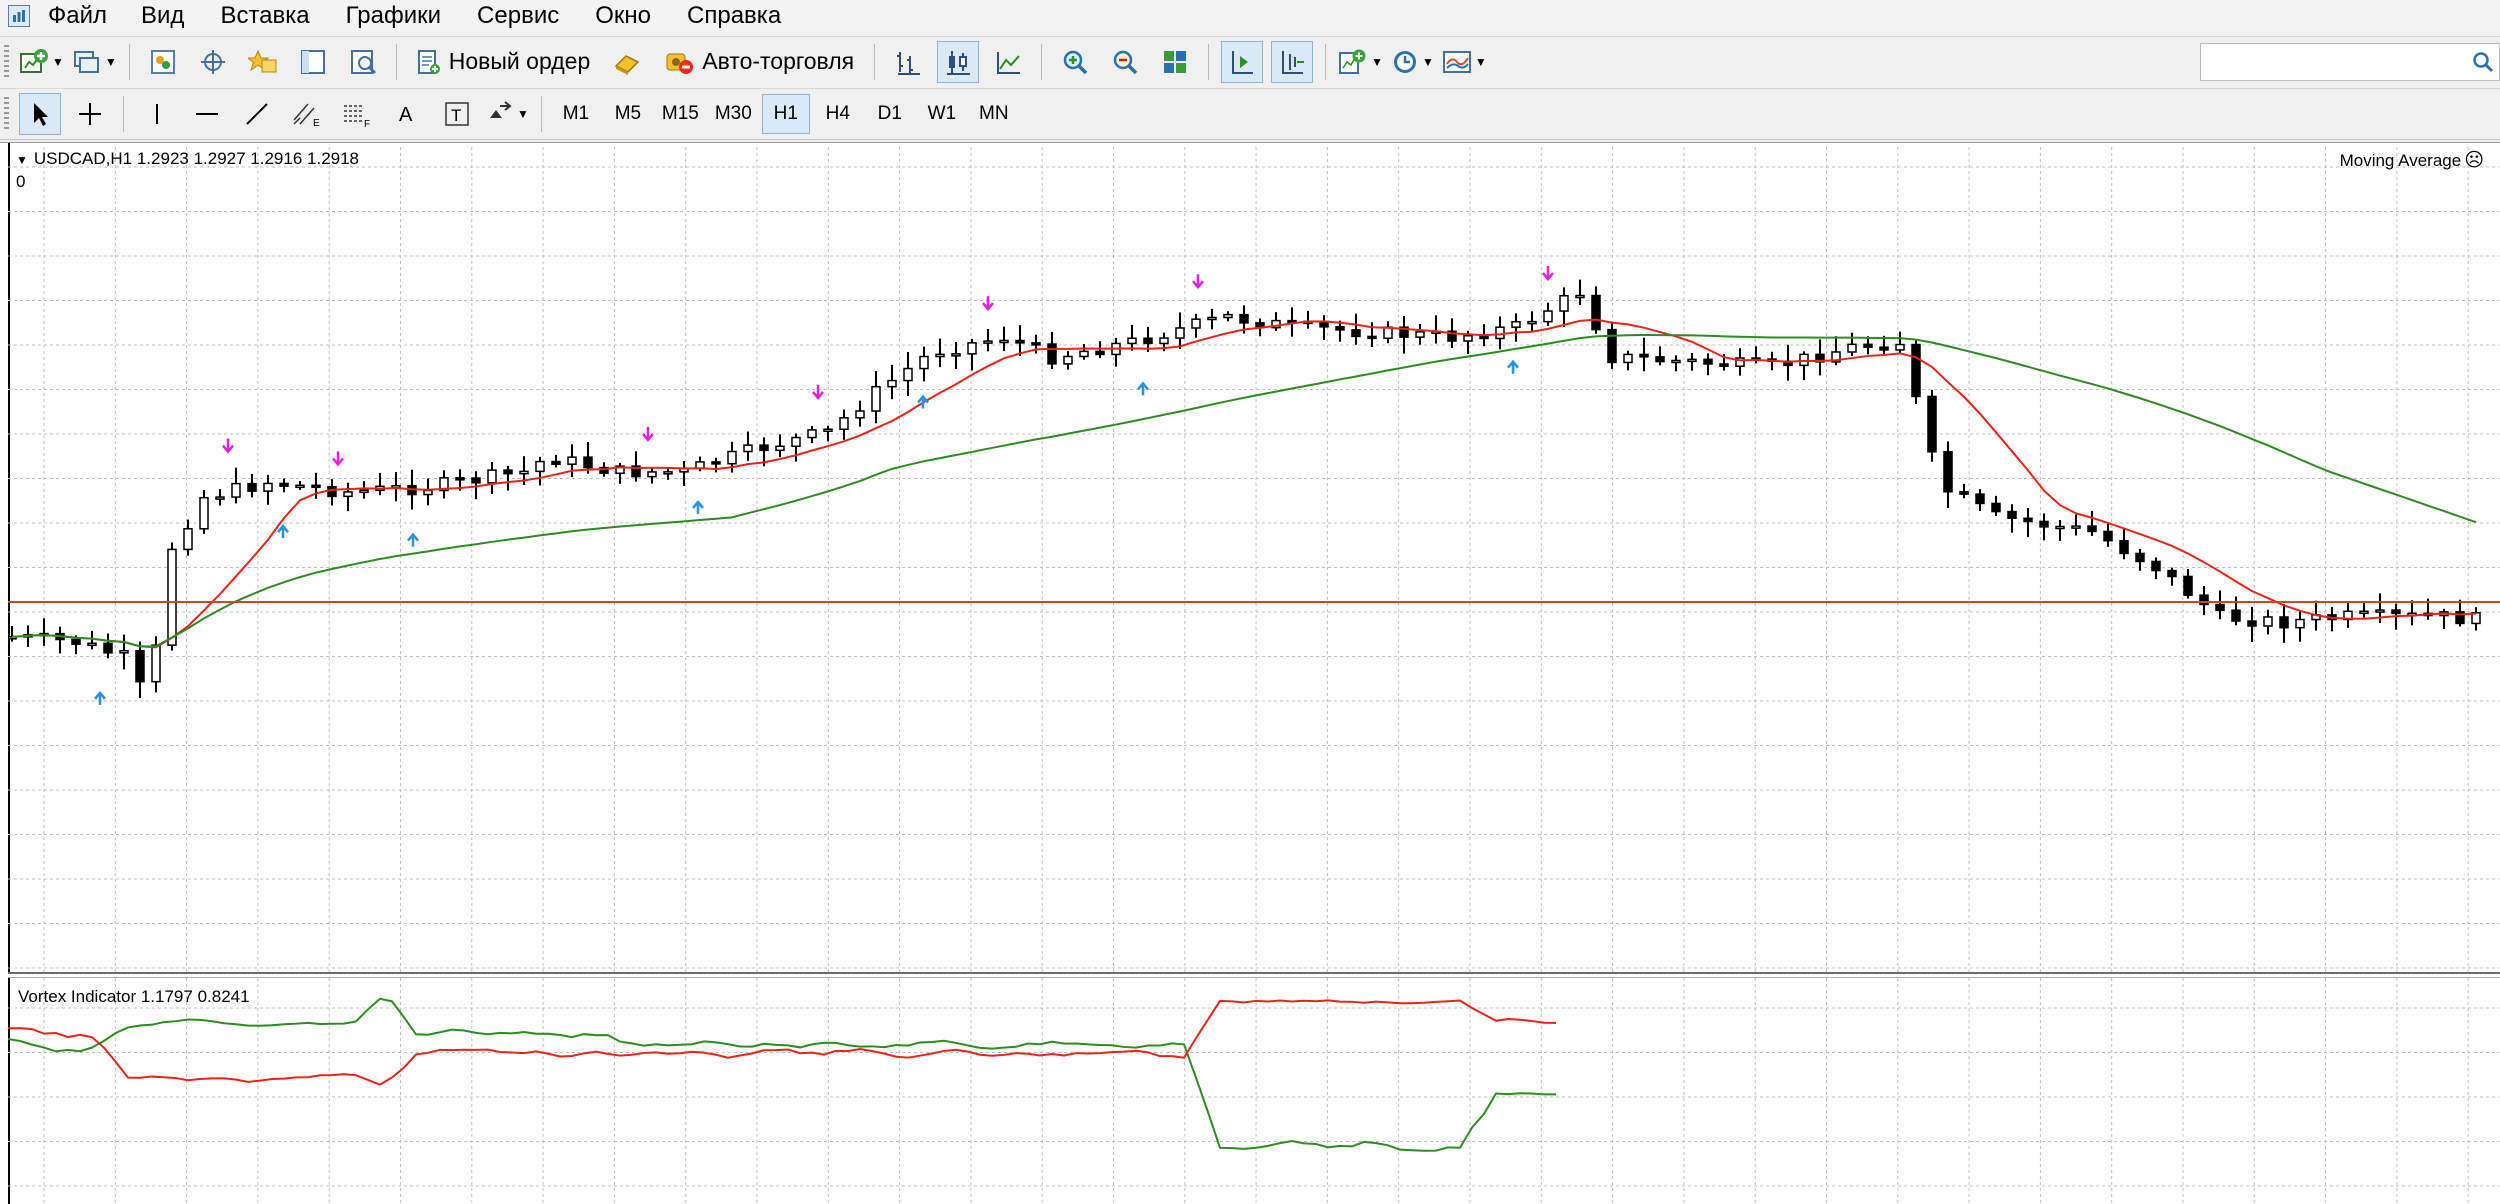 The width and height of the screenshot is (2500, 1204). What do you see at coordinates (507, 114) in the screenshot?
I see `arrows-button: ▼` at bounding box center [507, 114].